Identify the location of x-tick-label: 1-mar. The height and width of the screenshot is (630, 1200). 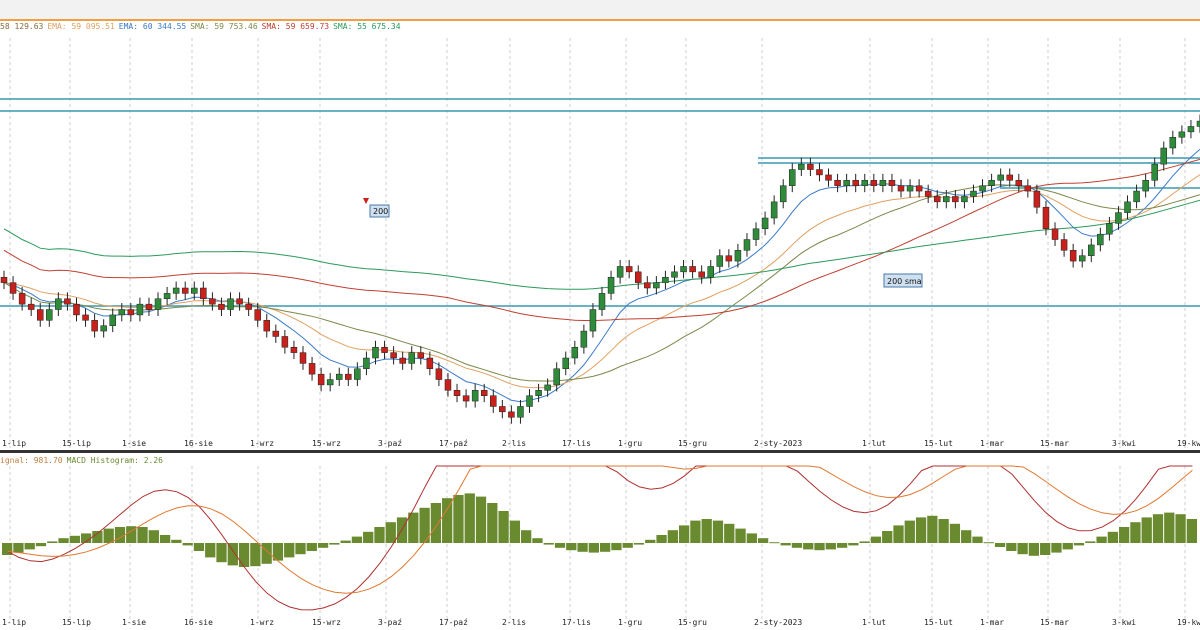
(992, 622).